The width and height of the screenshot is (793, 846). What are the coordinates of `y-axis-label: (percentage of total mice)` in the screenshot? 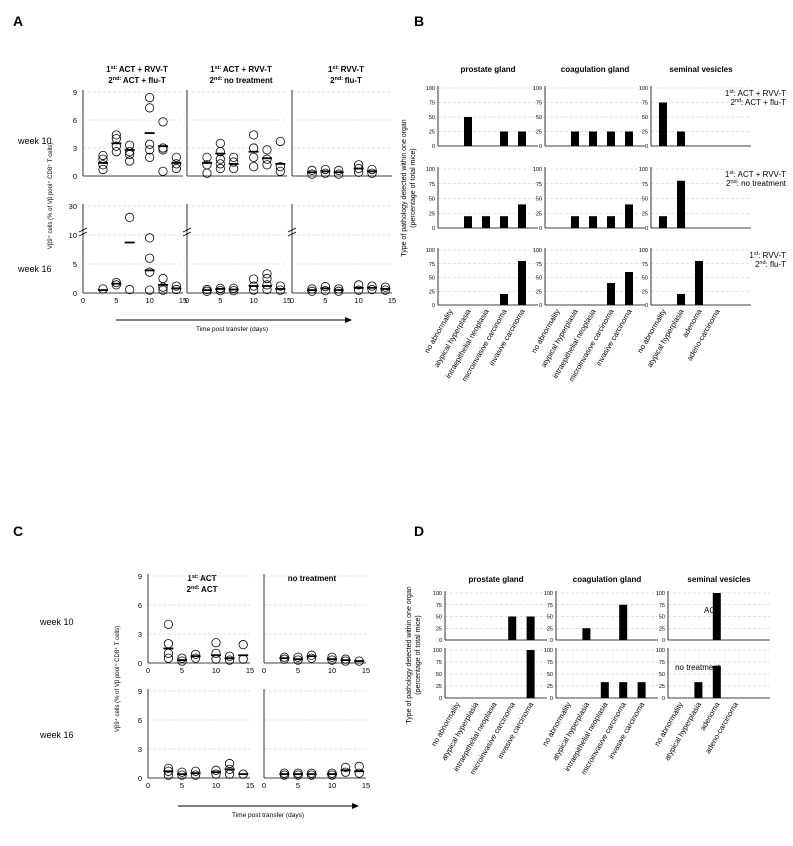 It's located at (413, 187).